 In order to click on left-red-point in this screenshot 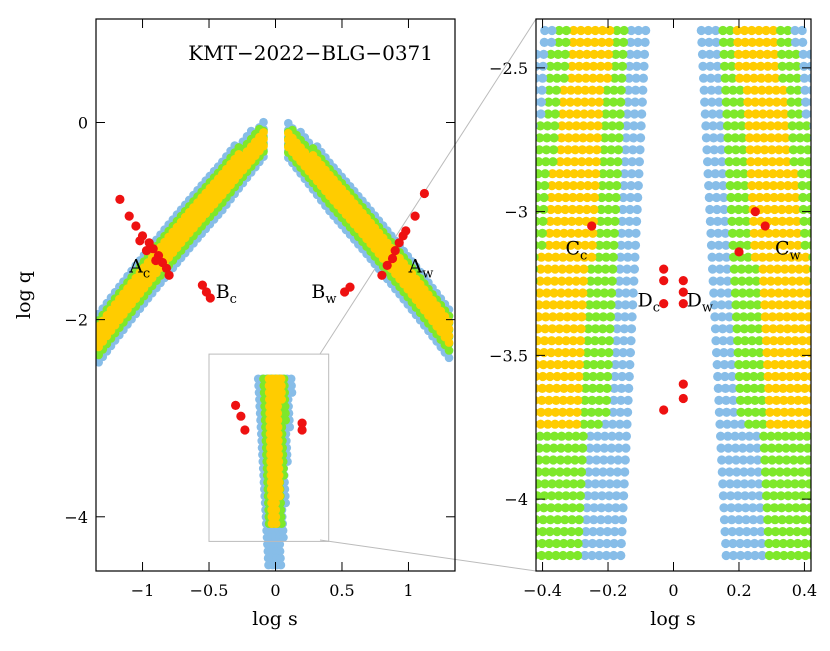, I will do `click(395, 251)`.